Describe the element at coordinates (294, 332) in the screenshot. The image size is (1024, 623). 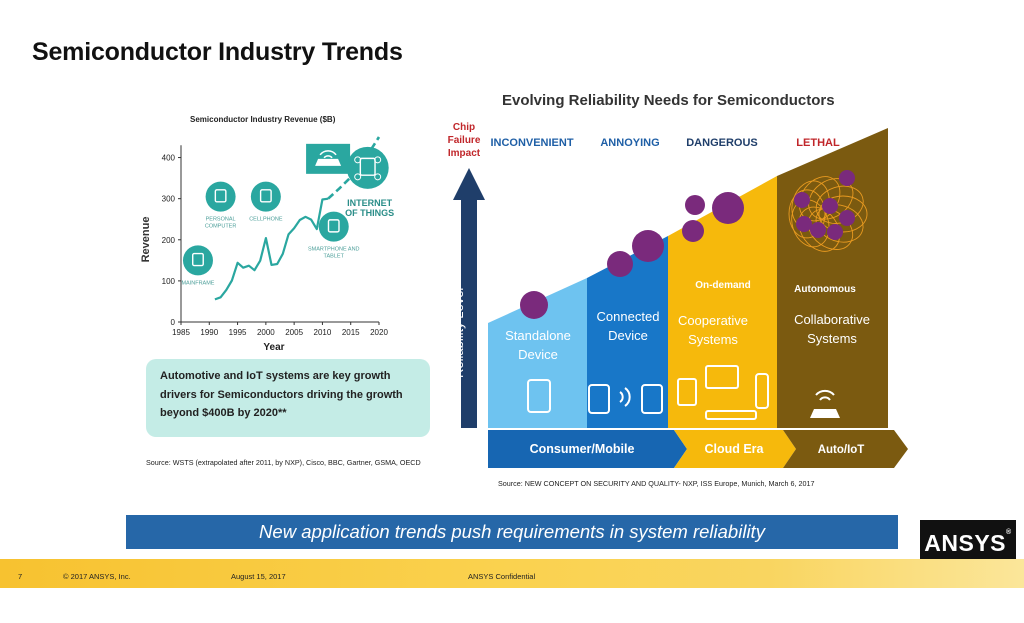
I see `x-tick-label: 2005` at that location.